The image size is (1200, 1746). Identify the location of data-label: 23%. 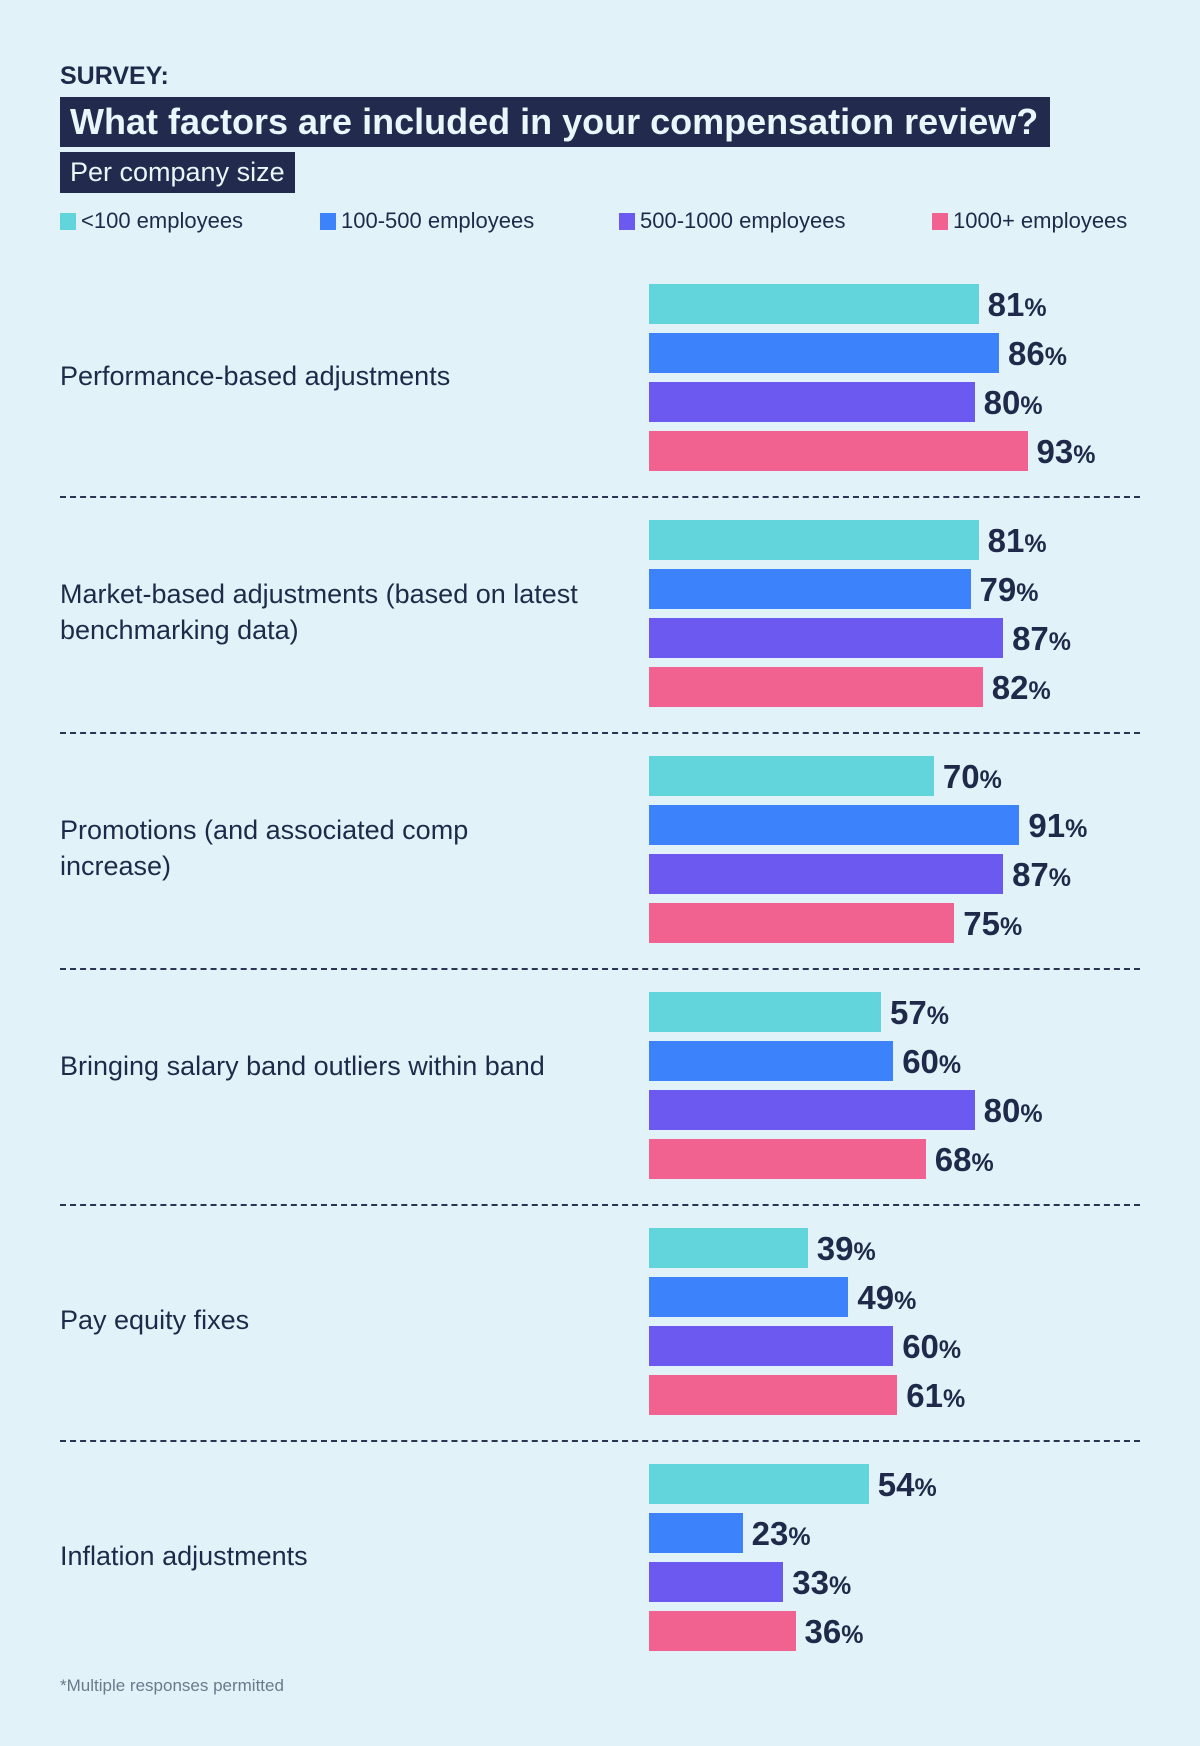
(781, 1533).